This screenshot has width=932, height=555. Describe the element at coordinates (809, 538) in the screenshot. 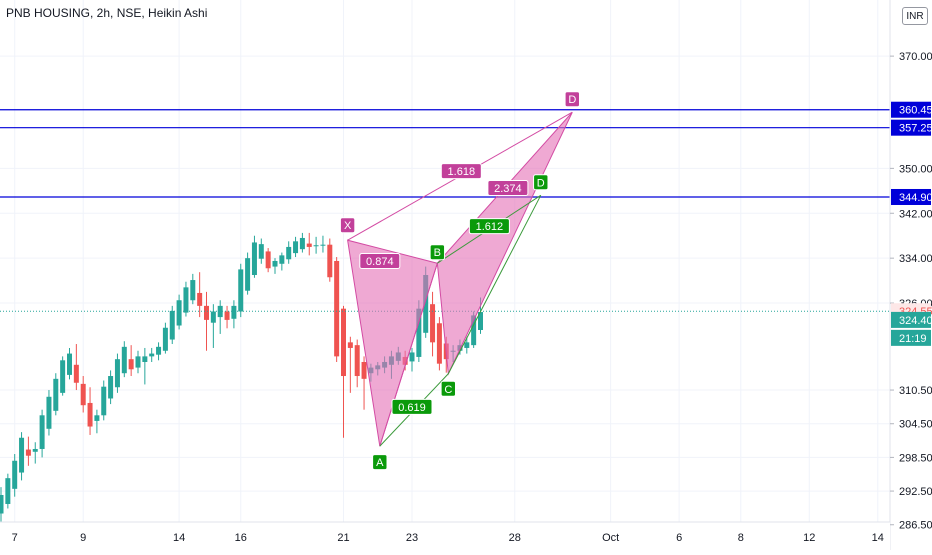

I see `time-tick-label: 12` at that location.